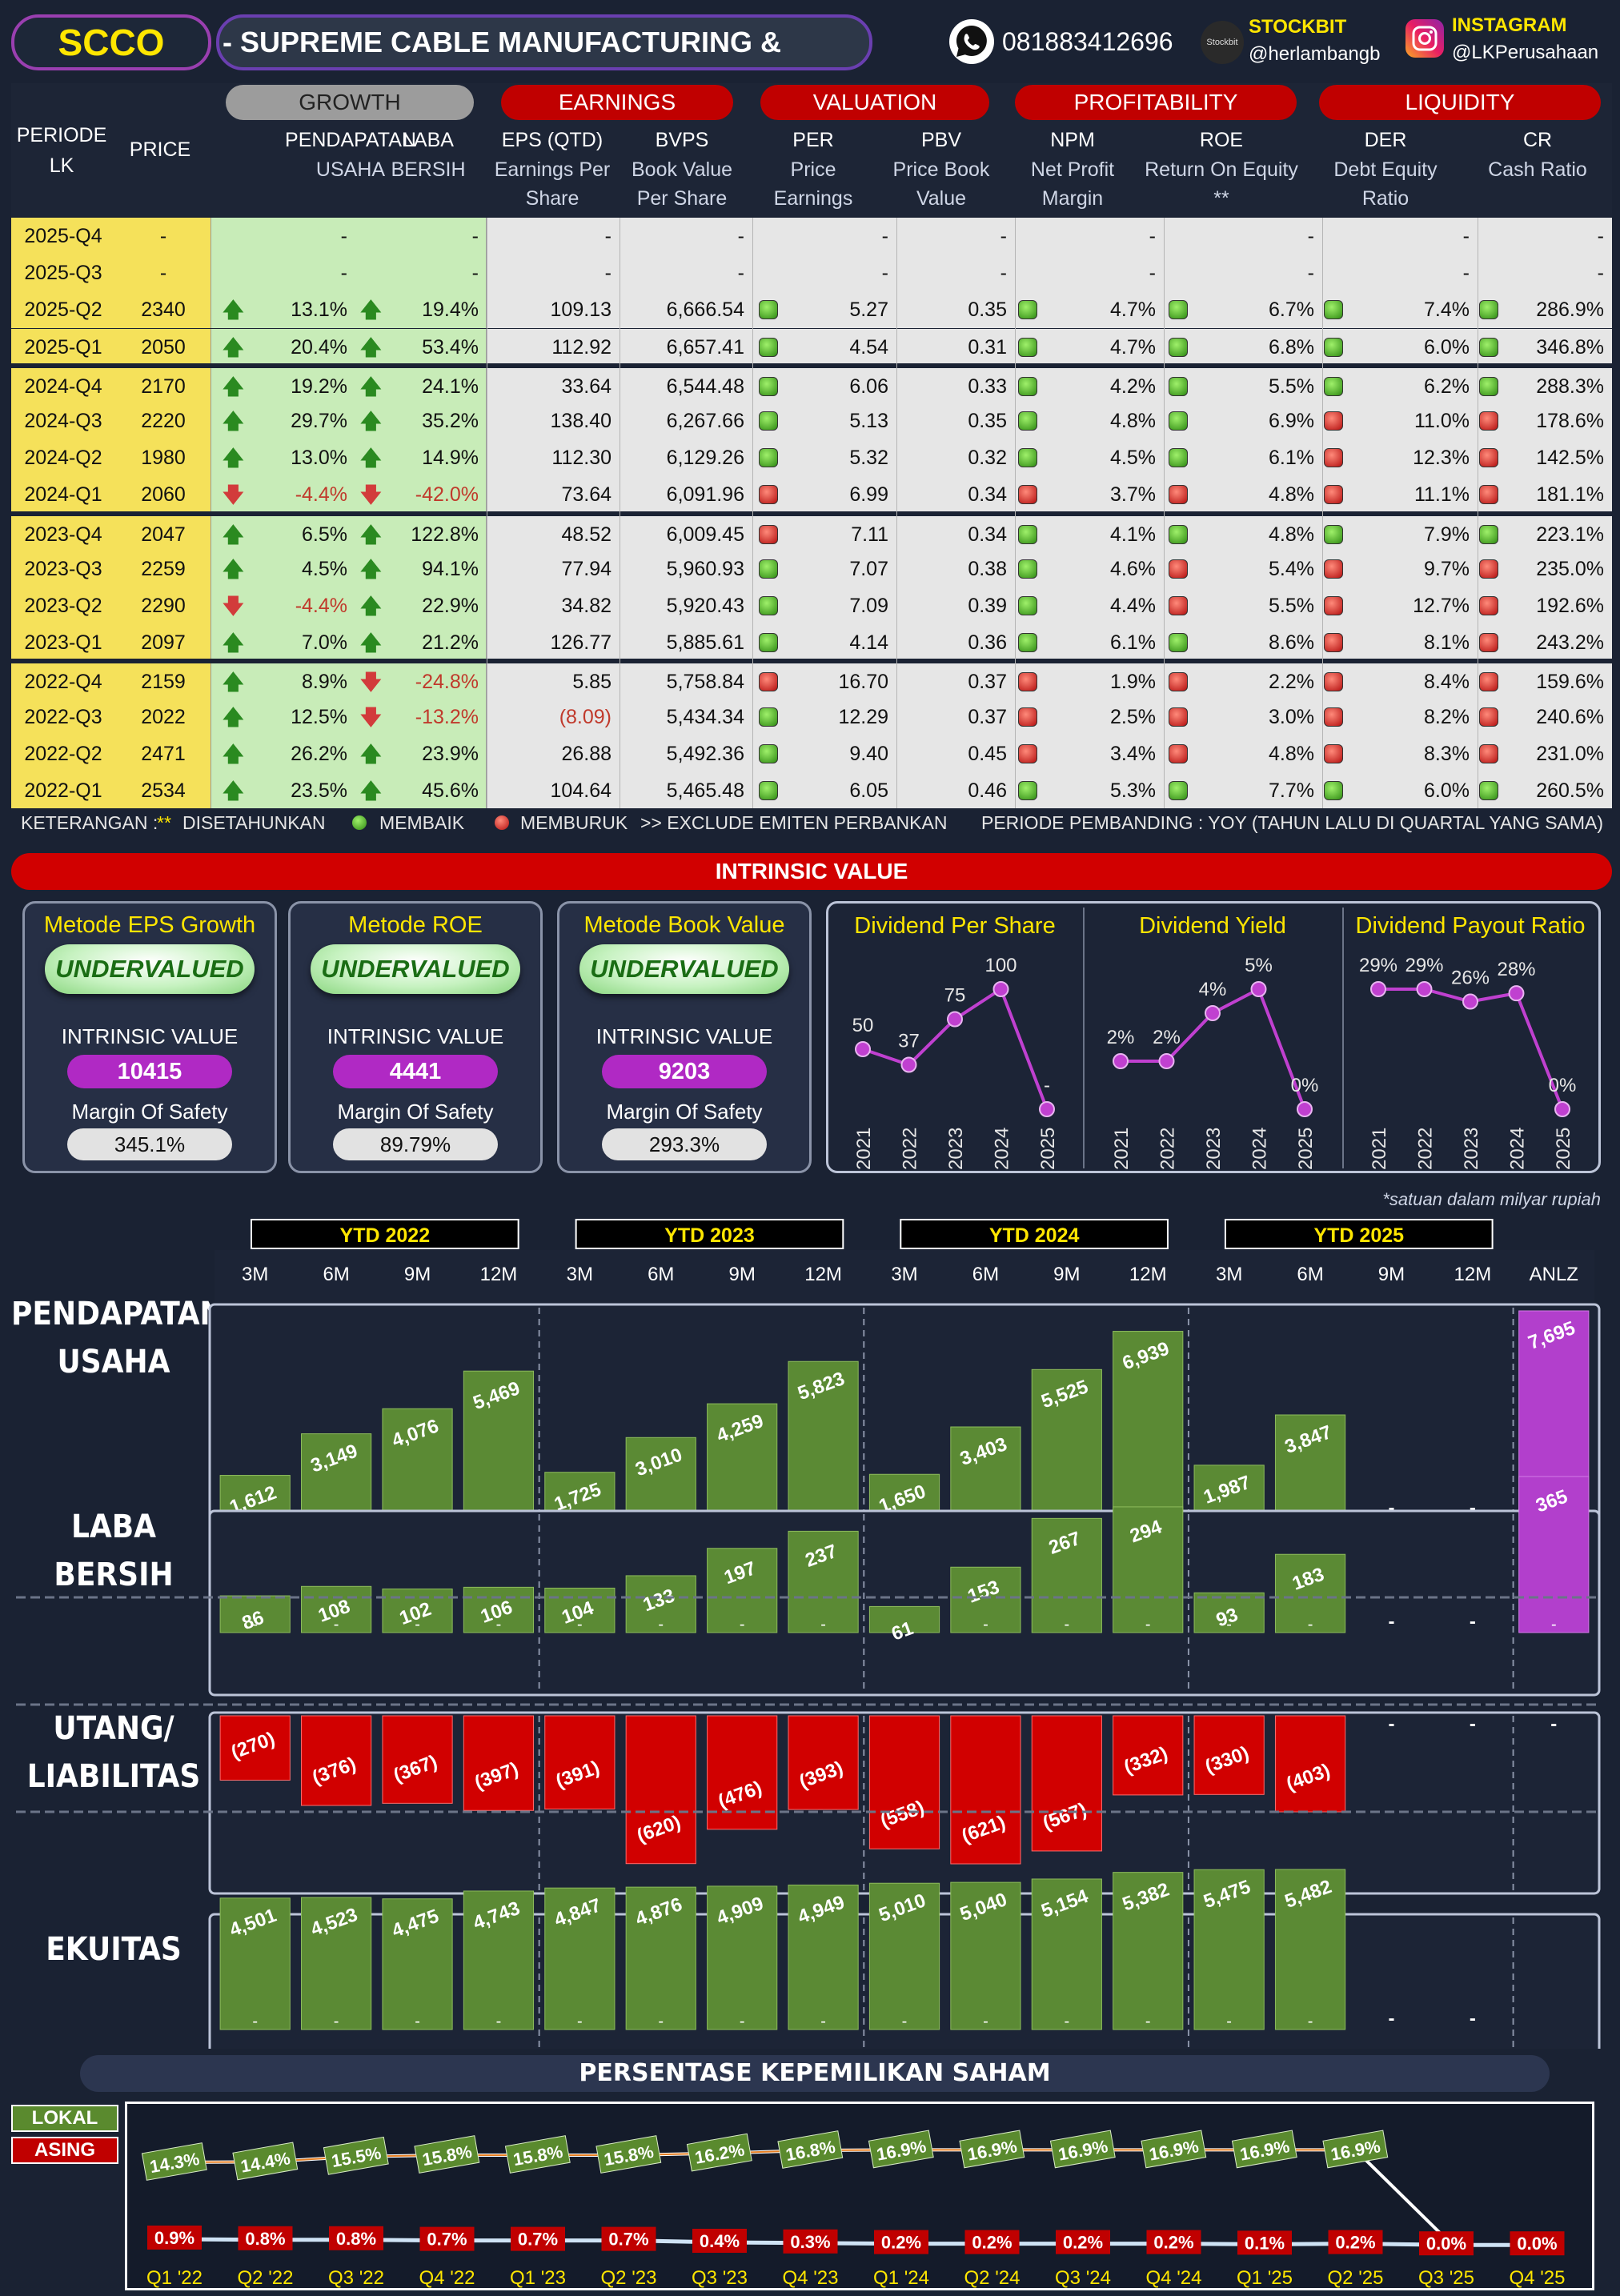  What do you see at coordinates (955, 996) in the screenshot?
I see `dividend-value-label: 75` at bounding box center [955, 996].